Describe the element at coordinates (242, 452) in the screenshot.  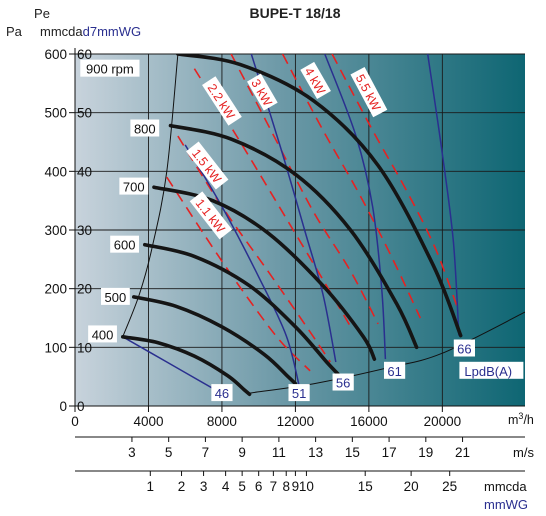
I see `ms-tick-label: 9` at that location.